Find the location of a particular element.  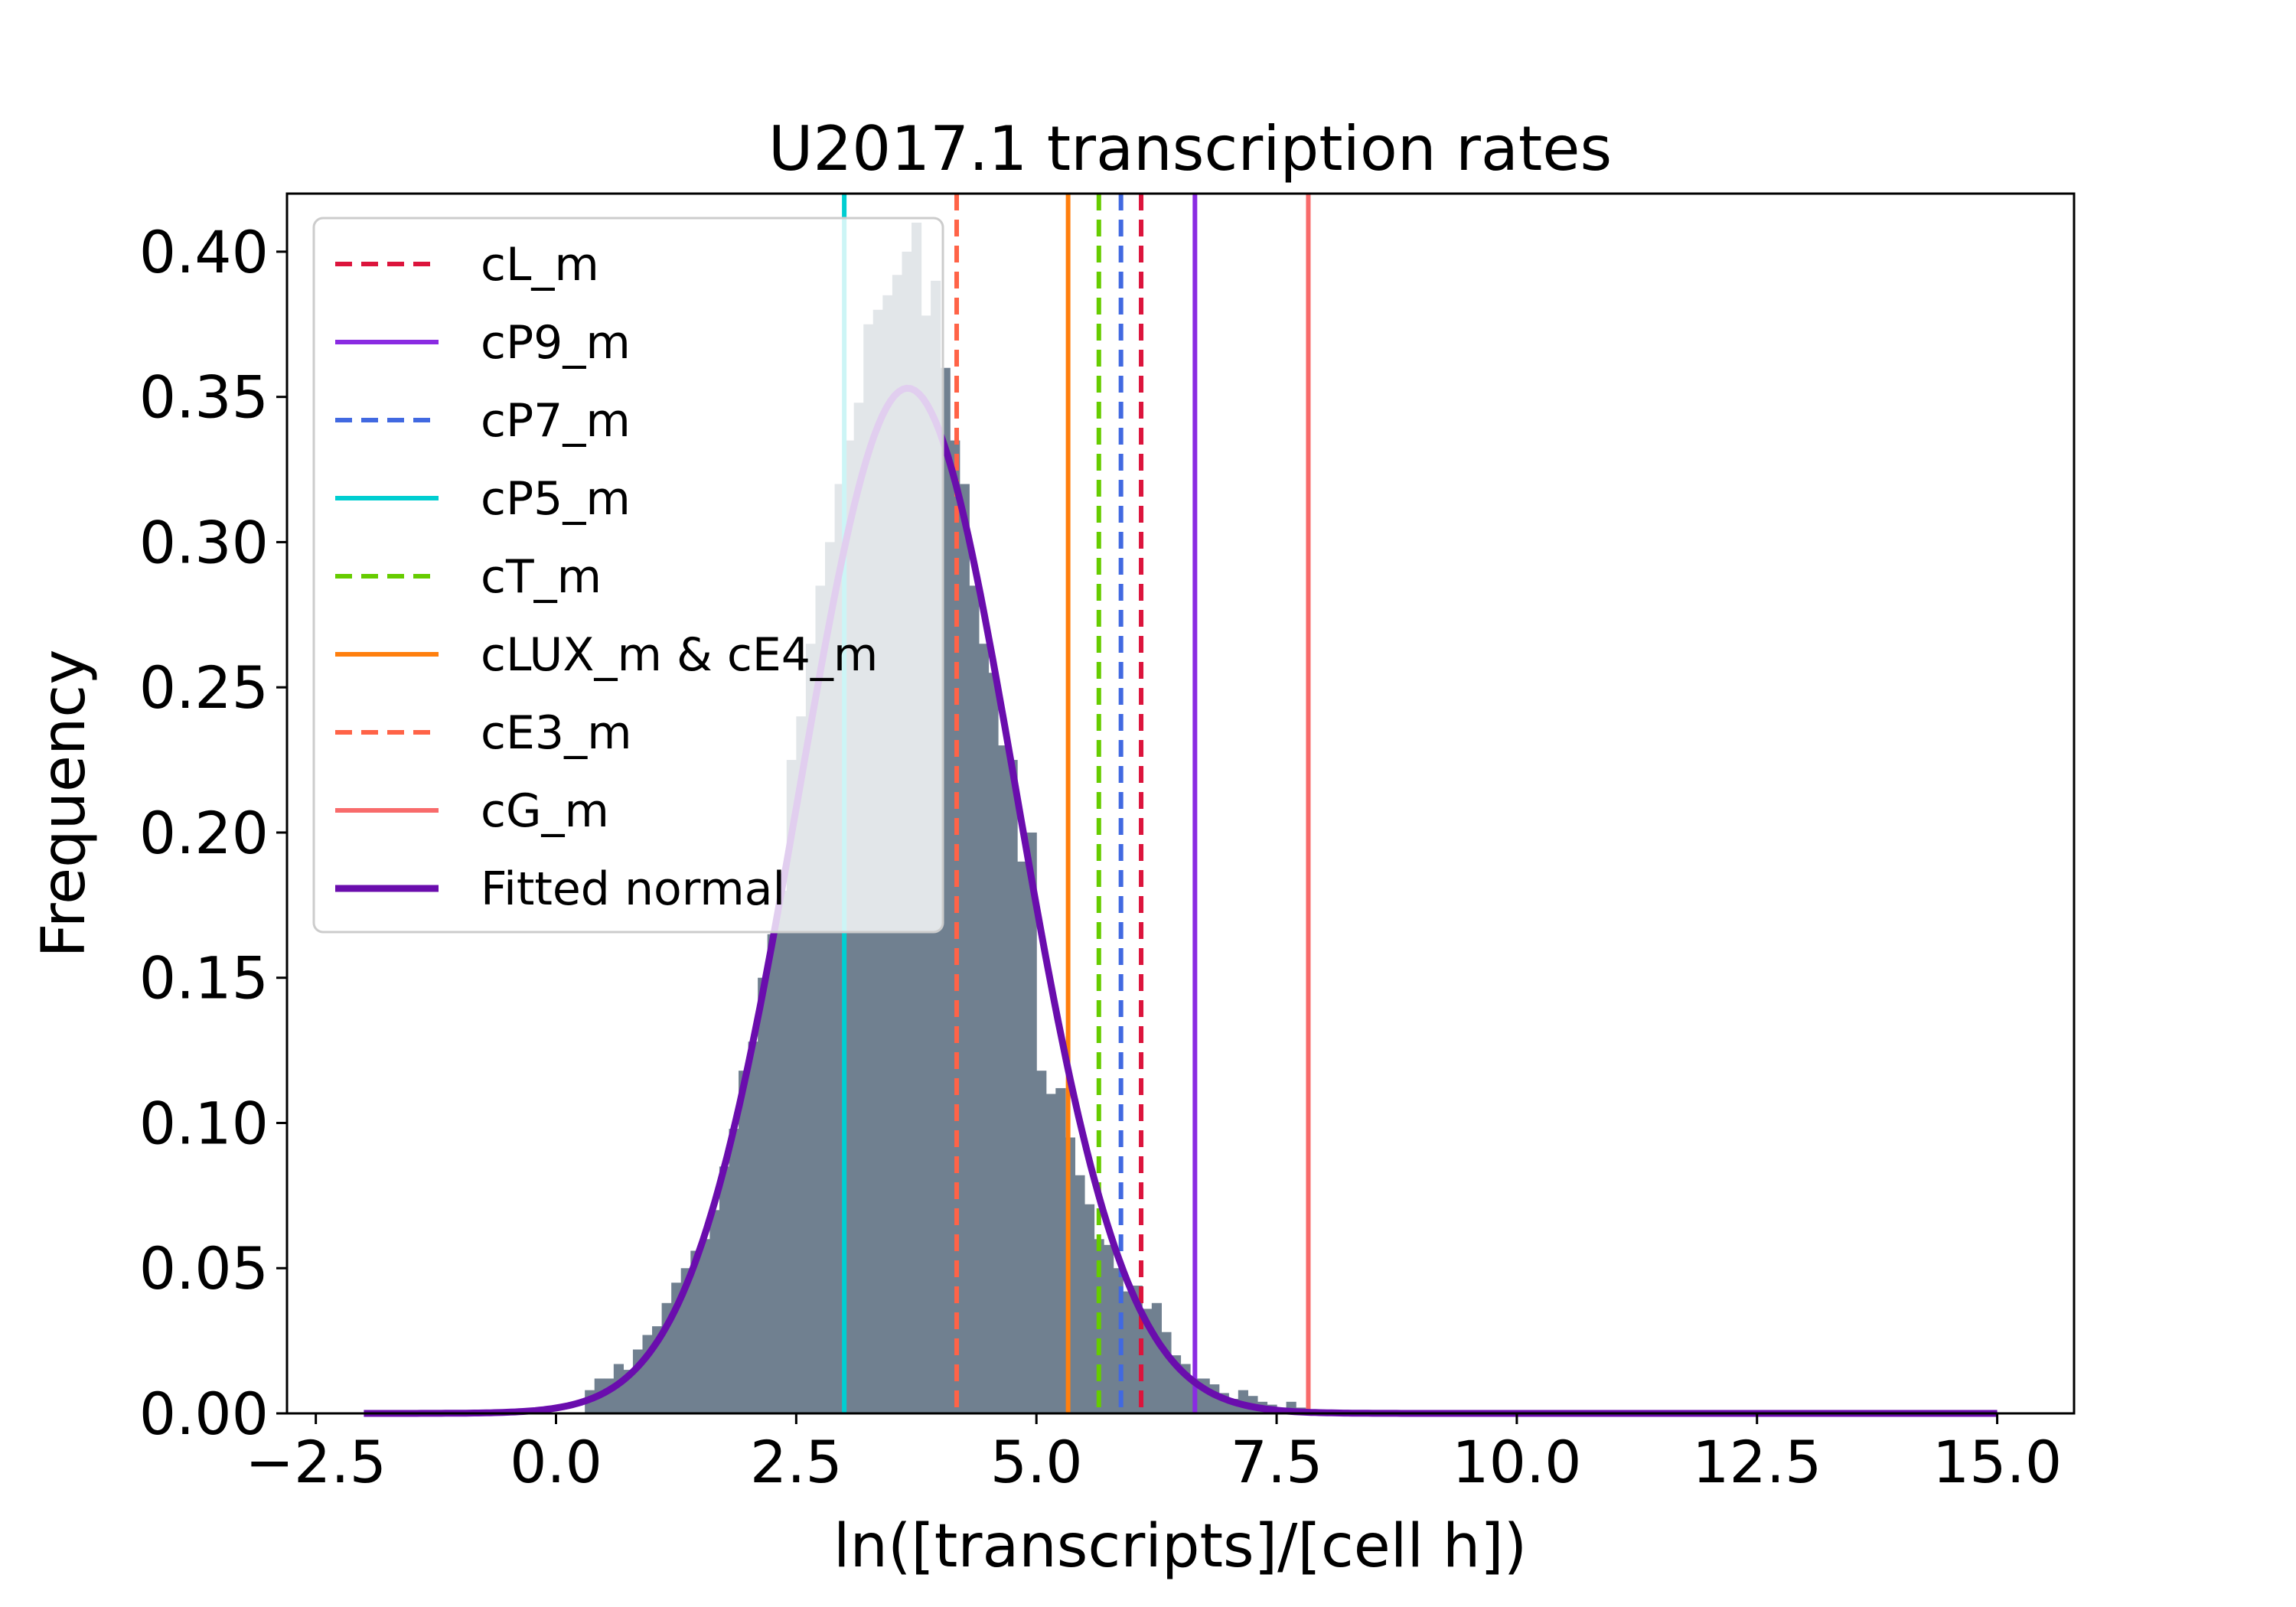

legend-label-4: cT_m is located at coordinates (541, 577).